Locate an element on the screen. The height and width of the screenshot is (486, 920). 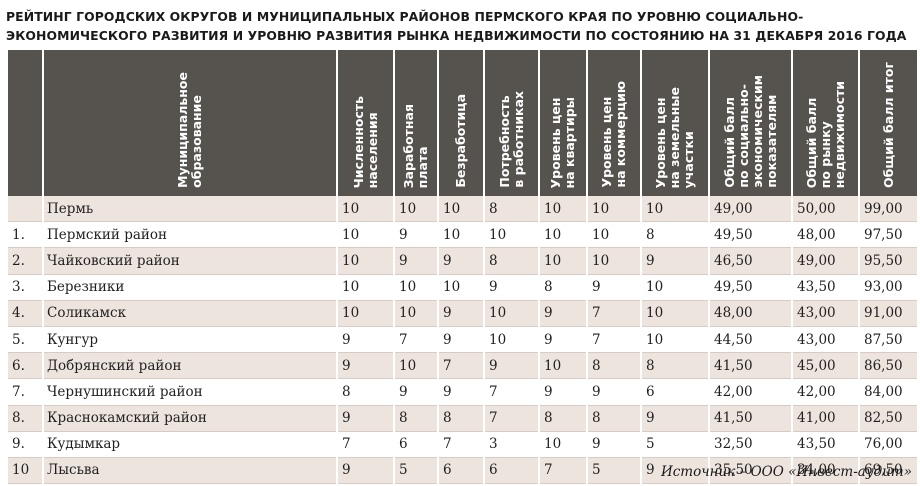
rank-cell: 8. is located at coordinates (25, 418).